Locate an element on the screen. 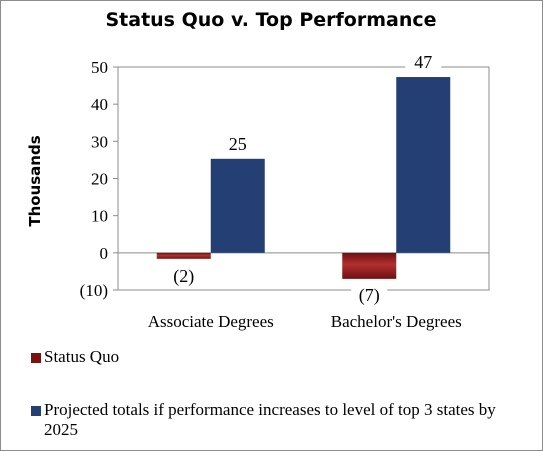 The width and height of the screenshot is (543, 451). category-labels: Associate Degrees Bachelor's Degrees is located at coordinates (305, 321).